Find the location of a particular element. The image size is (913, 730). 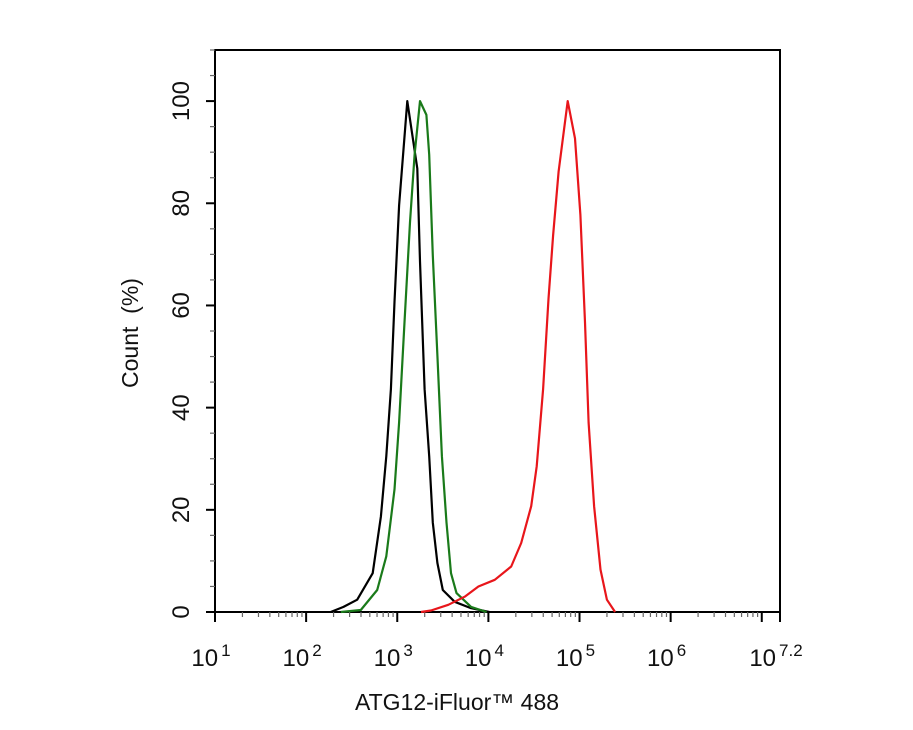

x-tick-labels: 10 1 10 2 10 3 10 4 10 5 10 6 10 7.2 is located at coordinates (496, 656).